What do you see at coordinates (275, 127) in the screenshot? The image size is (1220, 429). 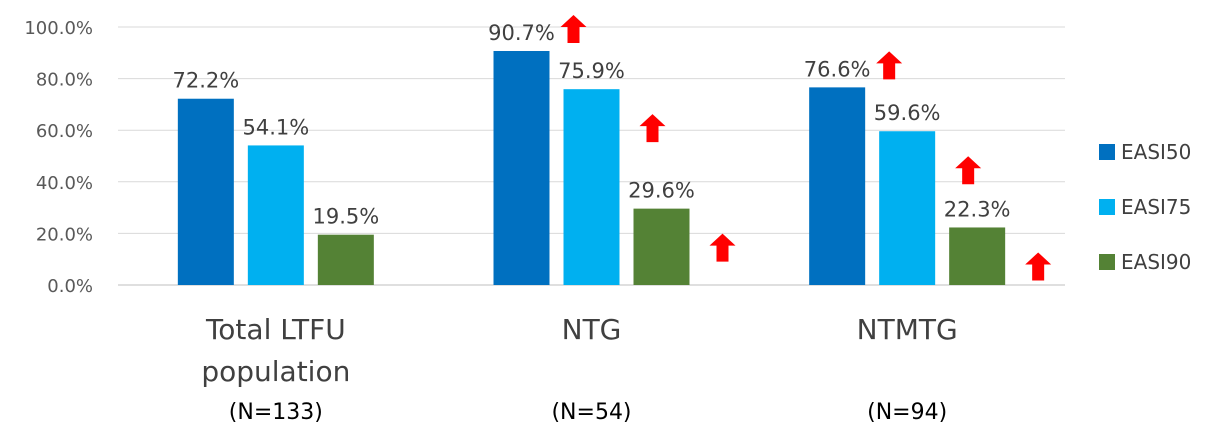 I see `data-label: 54.1%` at bounding box center [275, 127].